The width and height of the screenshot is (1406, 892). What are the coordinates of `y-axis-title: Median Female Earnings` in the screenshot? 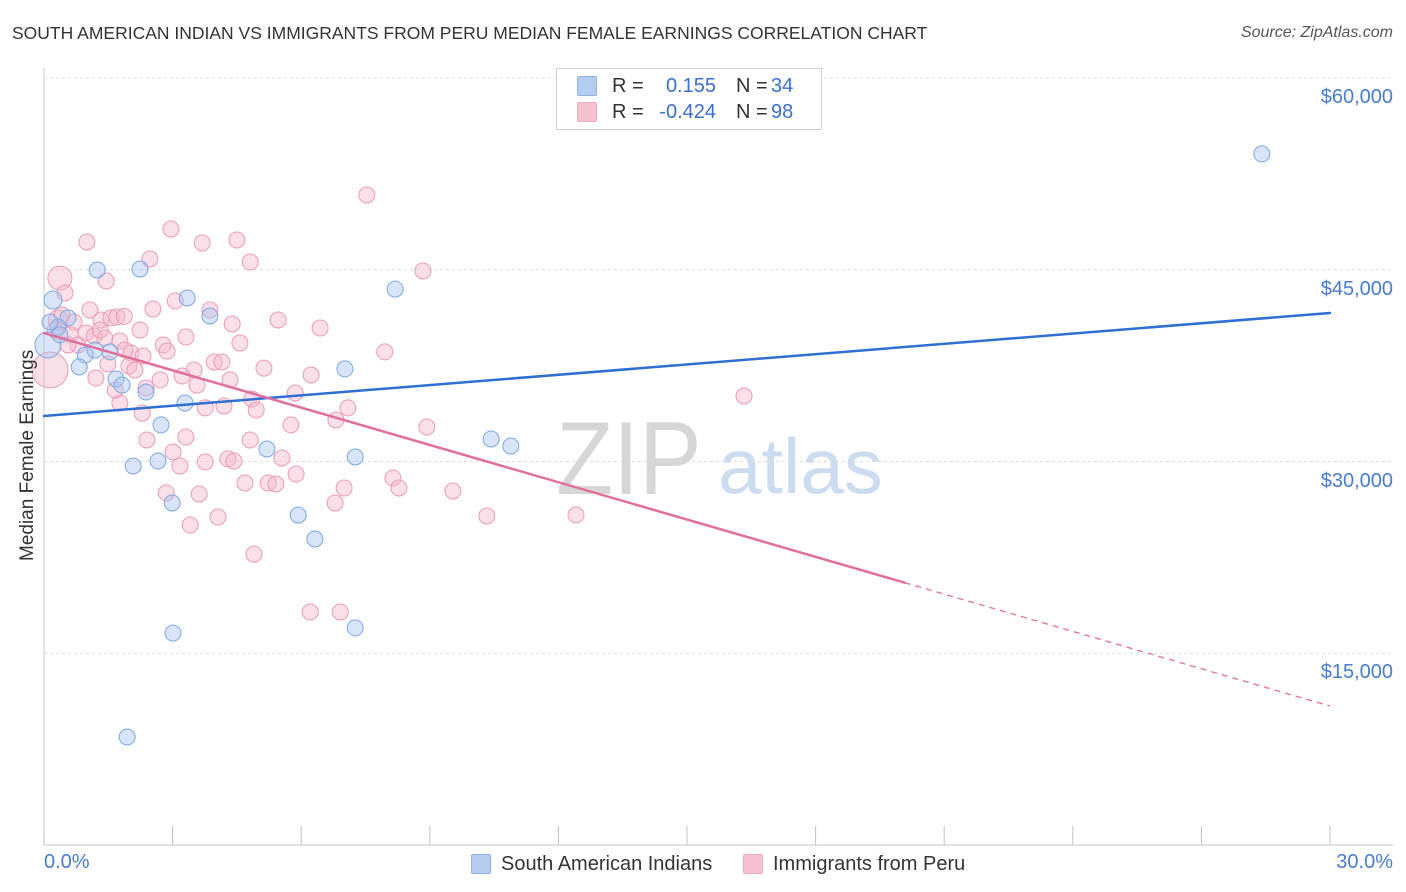 It's located at (27, 455).